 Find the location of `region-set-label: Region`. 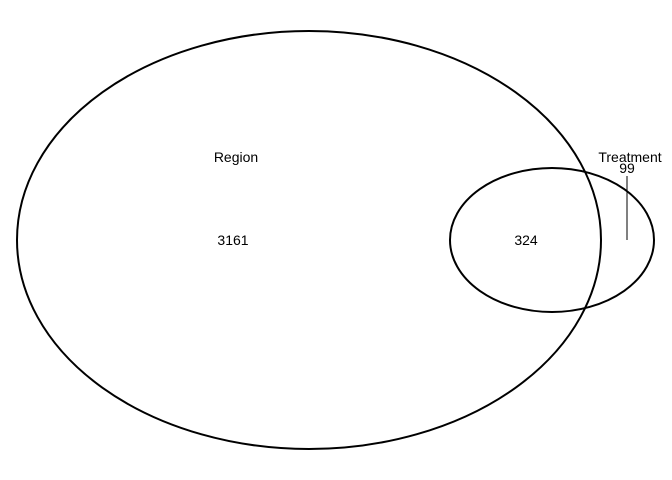

region-set-label: Region is located at coordinates (236, 157).